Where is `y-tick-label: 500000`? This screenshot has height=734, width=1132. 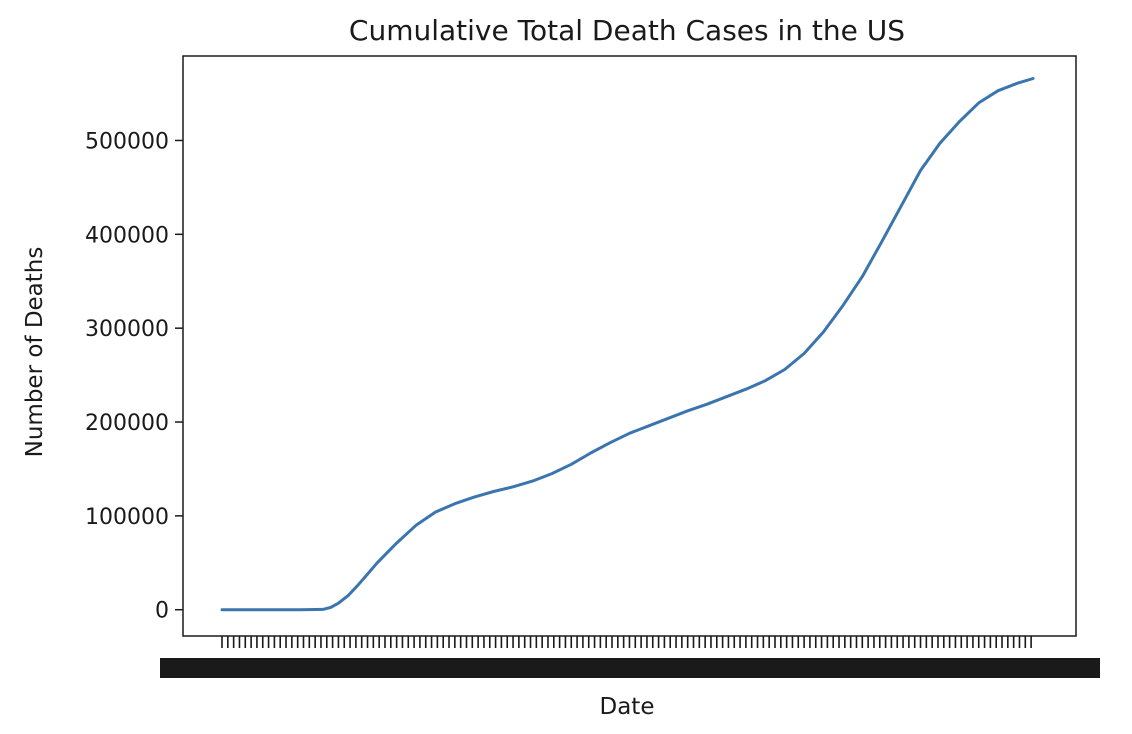
y-tick-label: 500000 is located at coordinates (127, 141).